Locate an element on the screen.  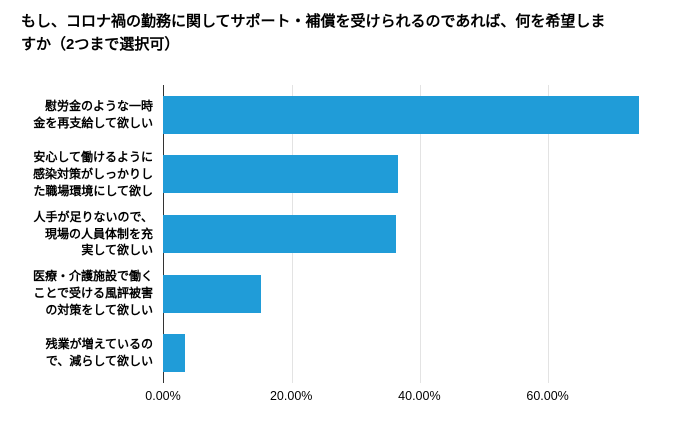
chart-row: 残業が増えているの で、減らして欲しい is located at coordinates (347, 353).